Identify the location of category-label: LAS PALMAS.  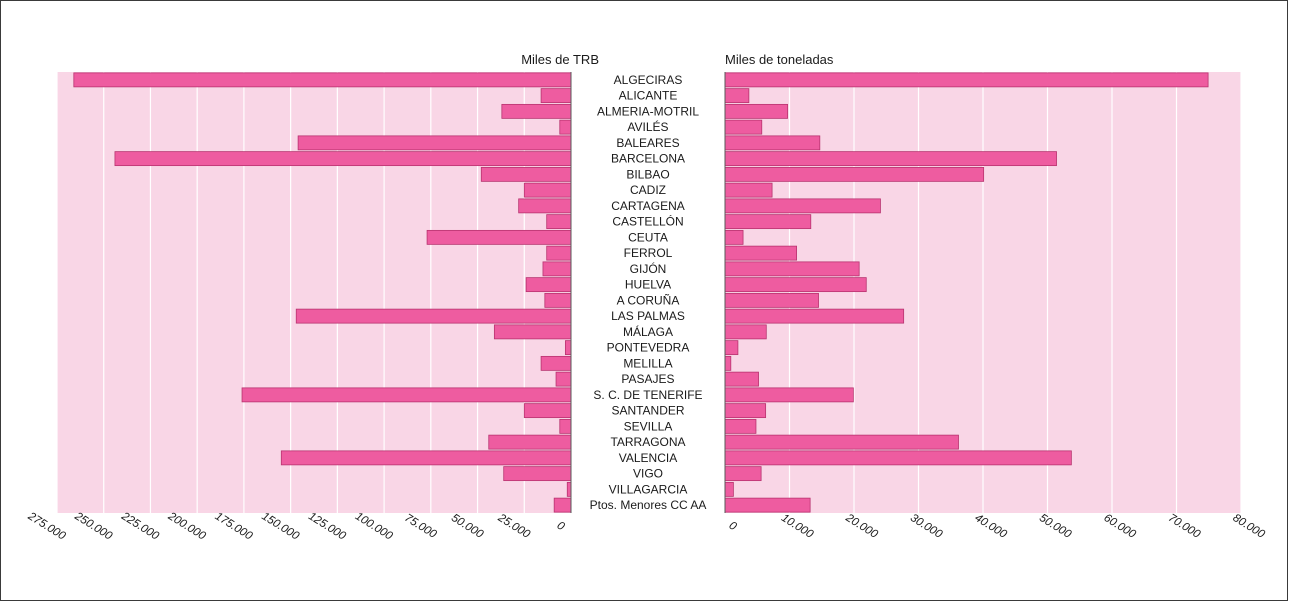
(648, 316).